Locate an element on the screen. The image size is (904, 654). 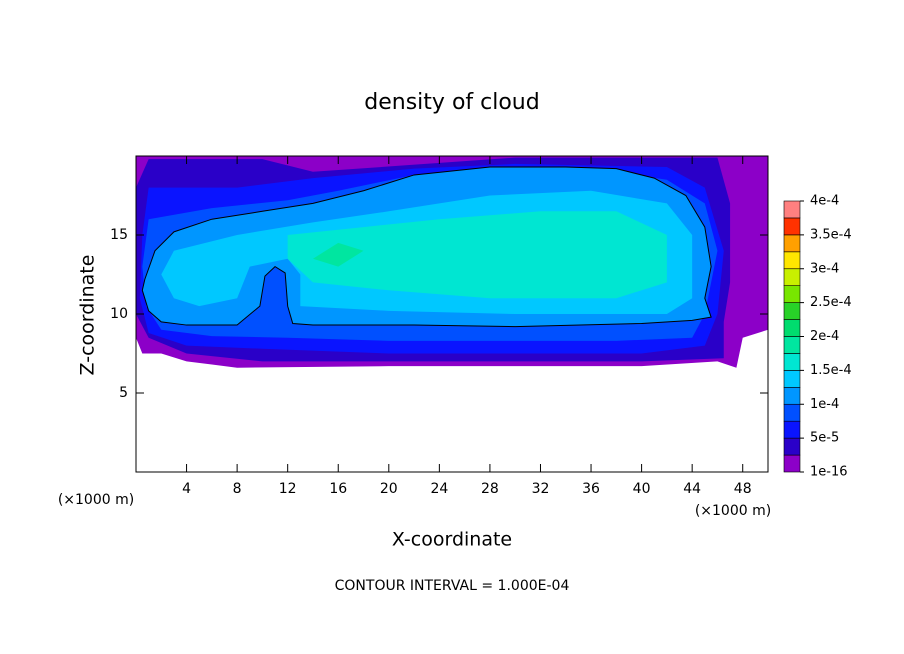
x-tick-label: 44 is located at coordinates (692, 489).